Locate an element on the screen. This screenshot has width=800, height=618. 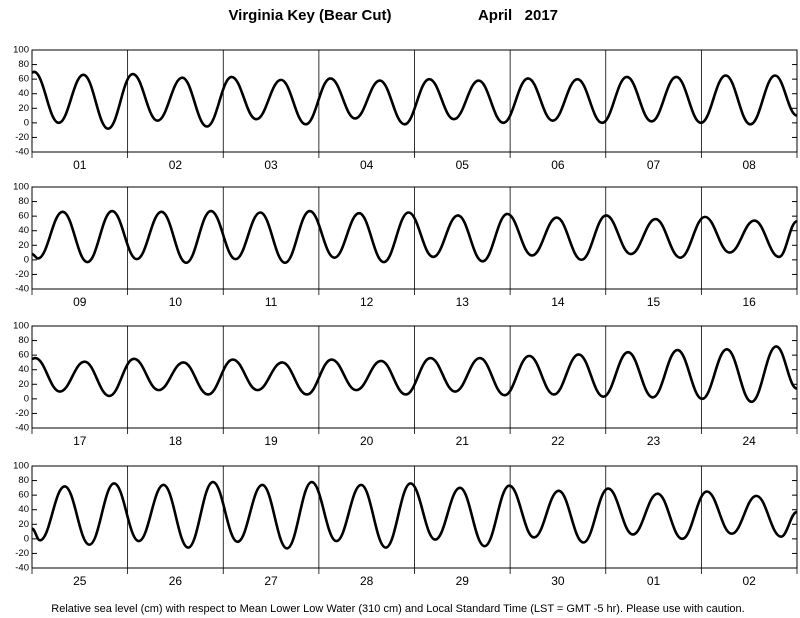
x-tick-label: 10 is located at coordinates (176, 302).